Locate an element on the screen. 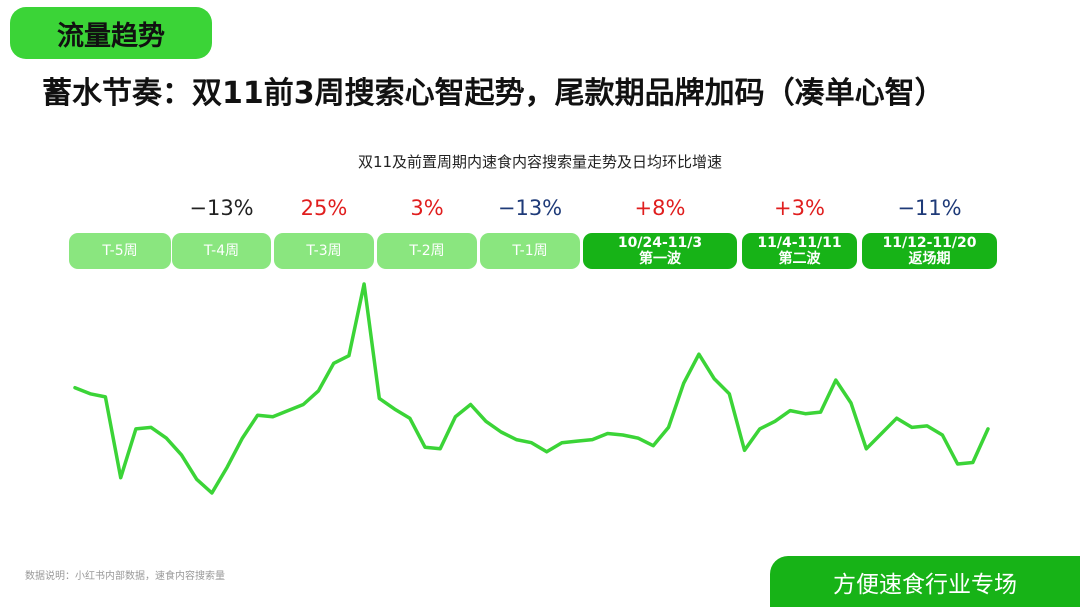 This screenshot has width=1080, height=607. period-pill: T-4周 is located at coordinates (221, 251).